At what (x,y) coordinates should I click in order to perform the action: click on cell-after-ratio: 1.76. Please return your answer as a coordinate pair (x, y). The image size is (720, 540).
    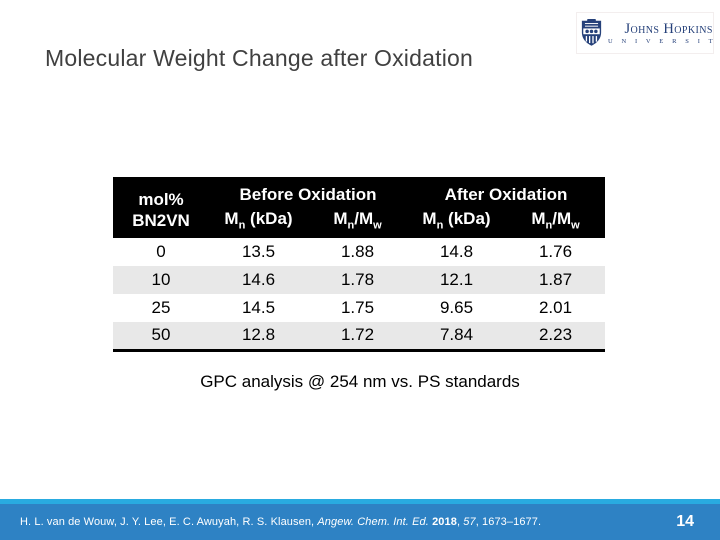
    Looking at the image, I should click on (556, 252).